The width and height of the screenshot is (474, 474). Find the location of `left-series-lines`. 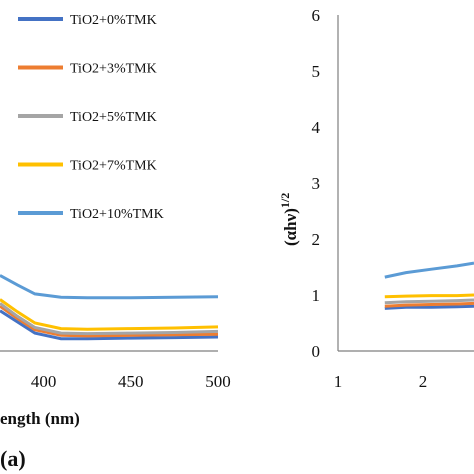

left-series-lines is located at coordinates (109, 307).